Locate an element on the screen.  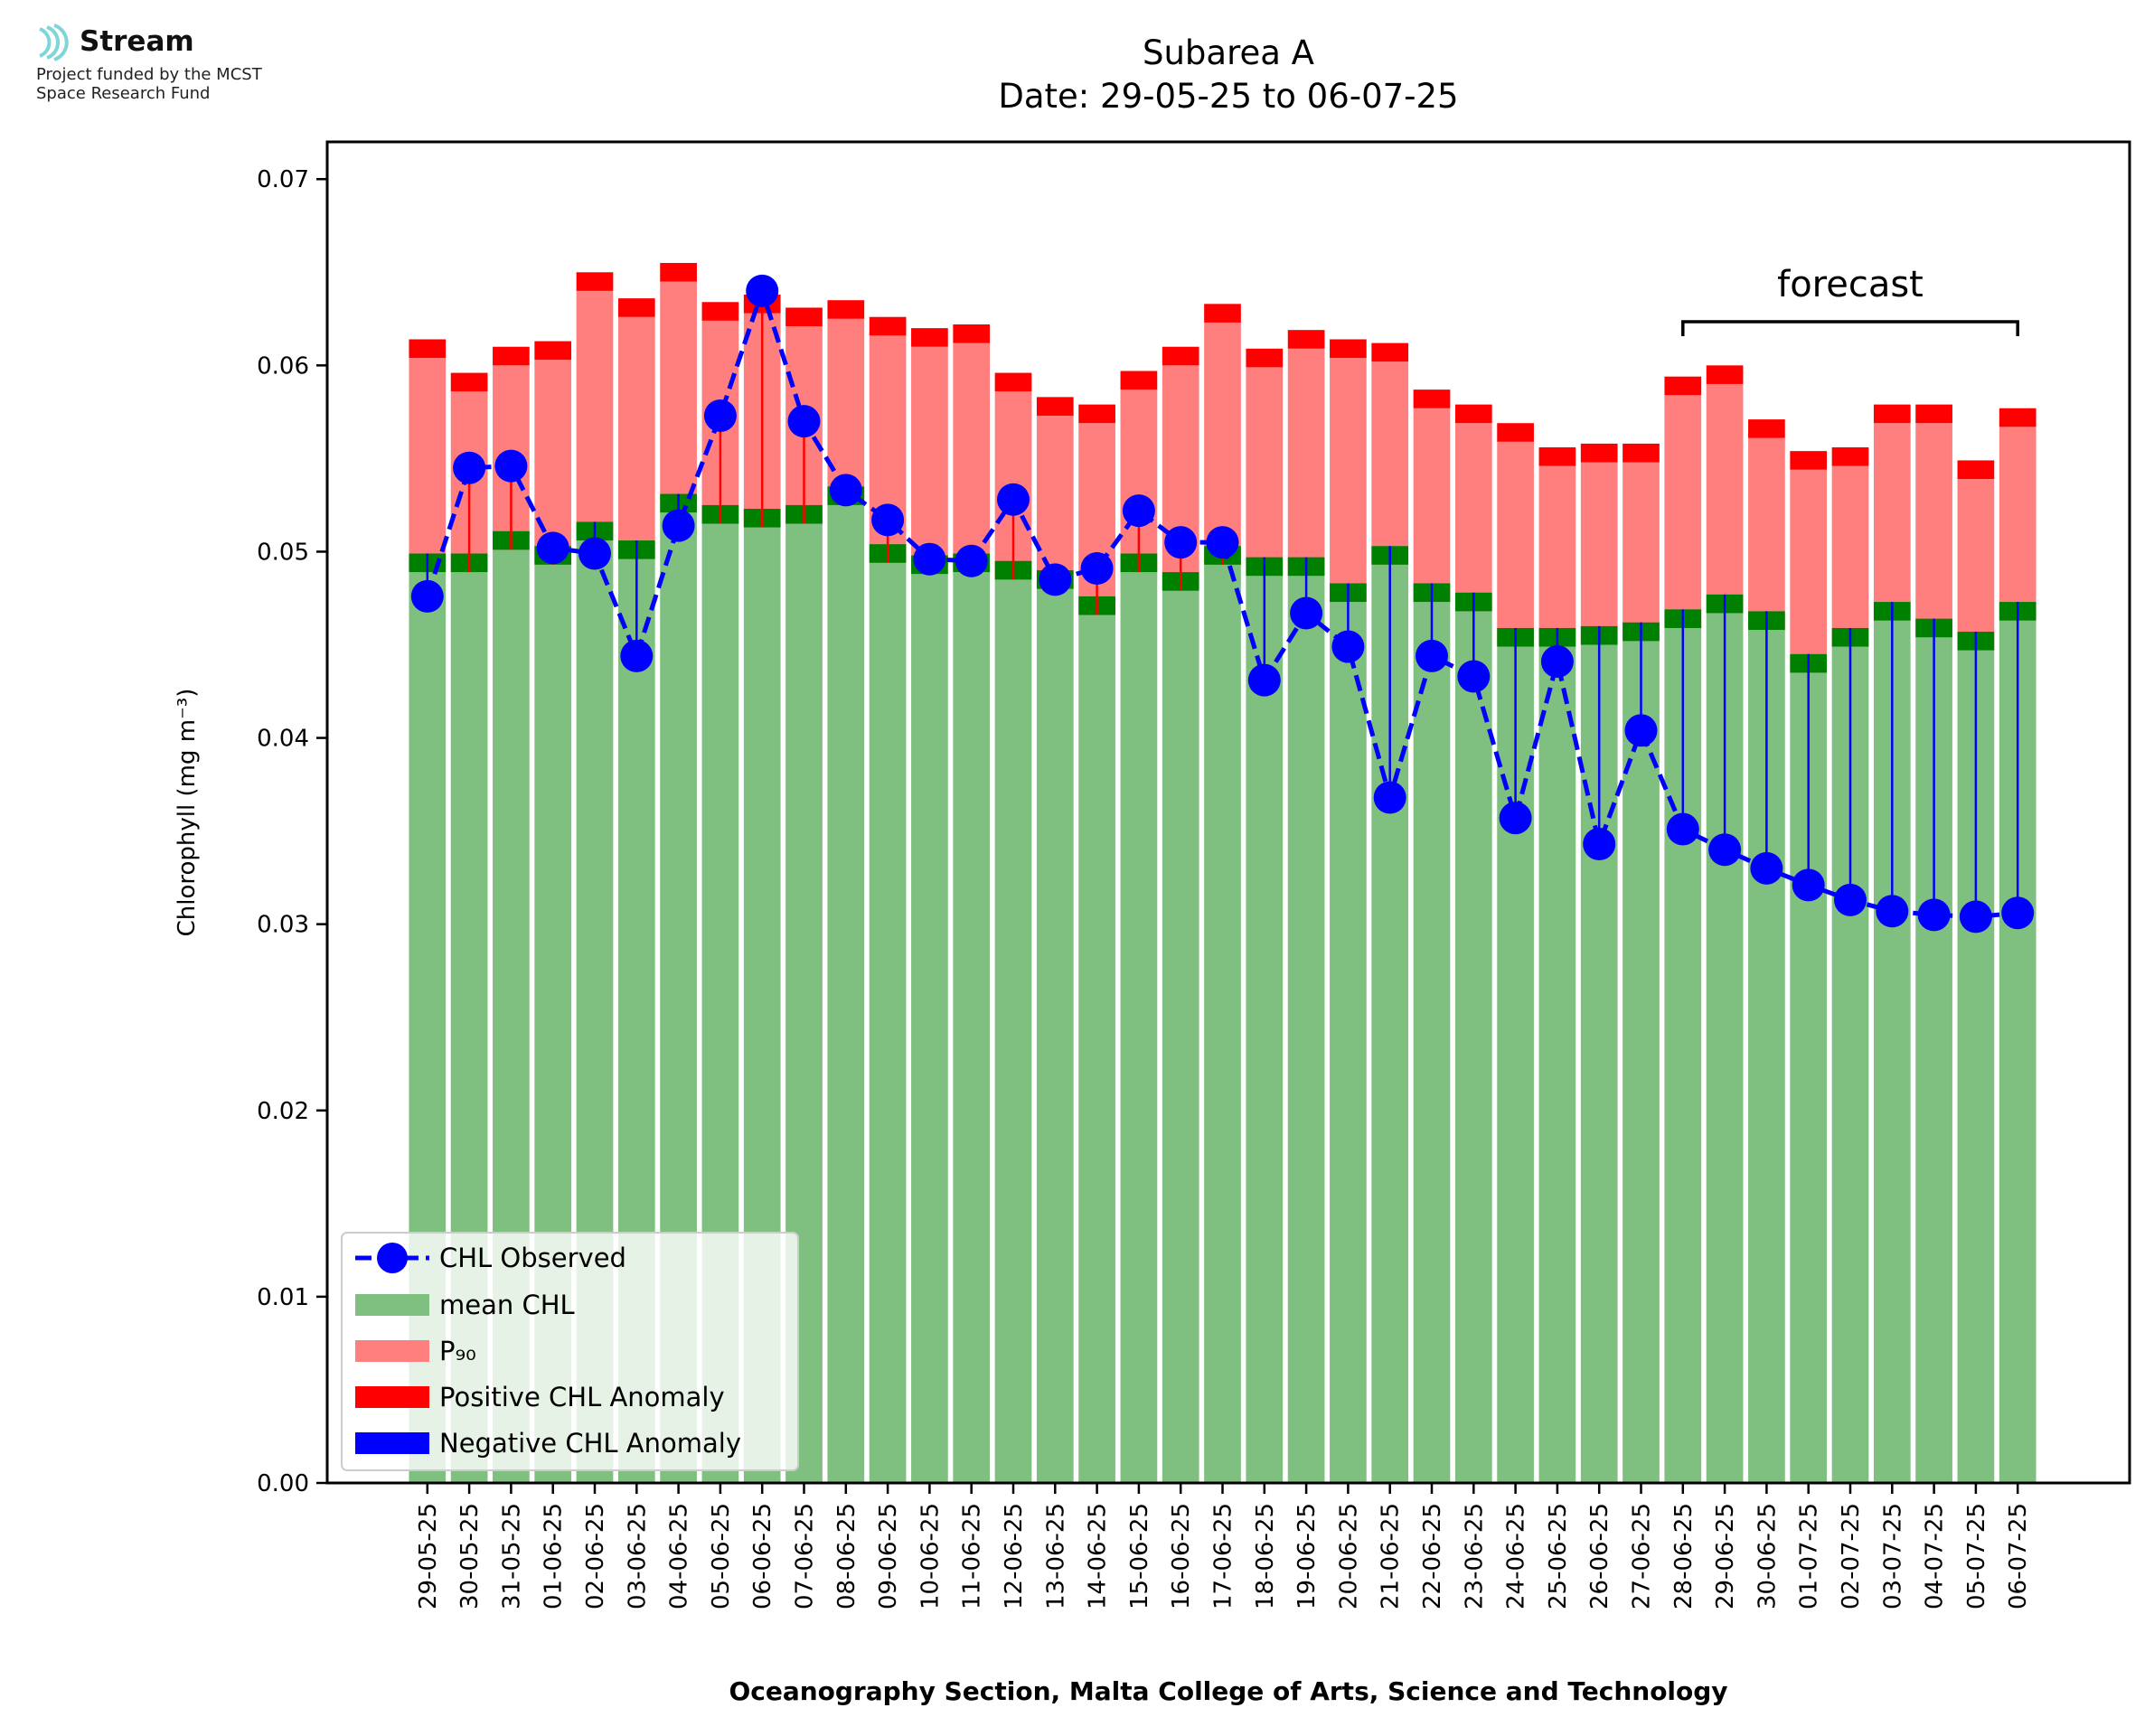
forecast-bracket is located at coordinates (1850, 328).